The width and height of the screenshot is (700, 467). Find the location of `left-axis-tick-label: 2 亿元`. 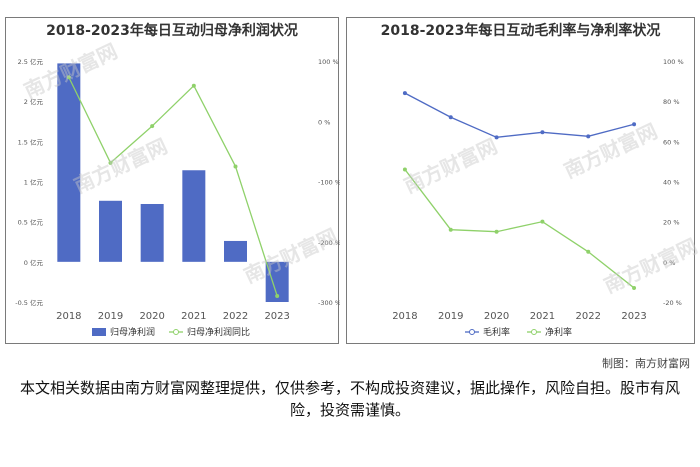

left-axis-tick-label: 2 亿元 is located at coordinates (34, 101).